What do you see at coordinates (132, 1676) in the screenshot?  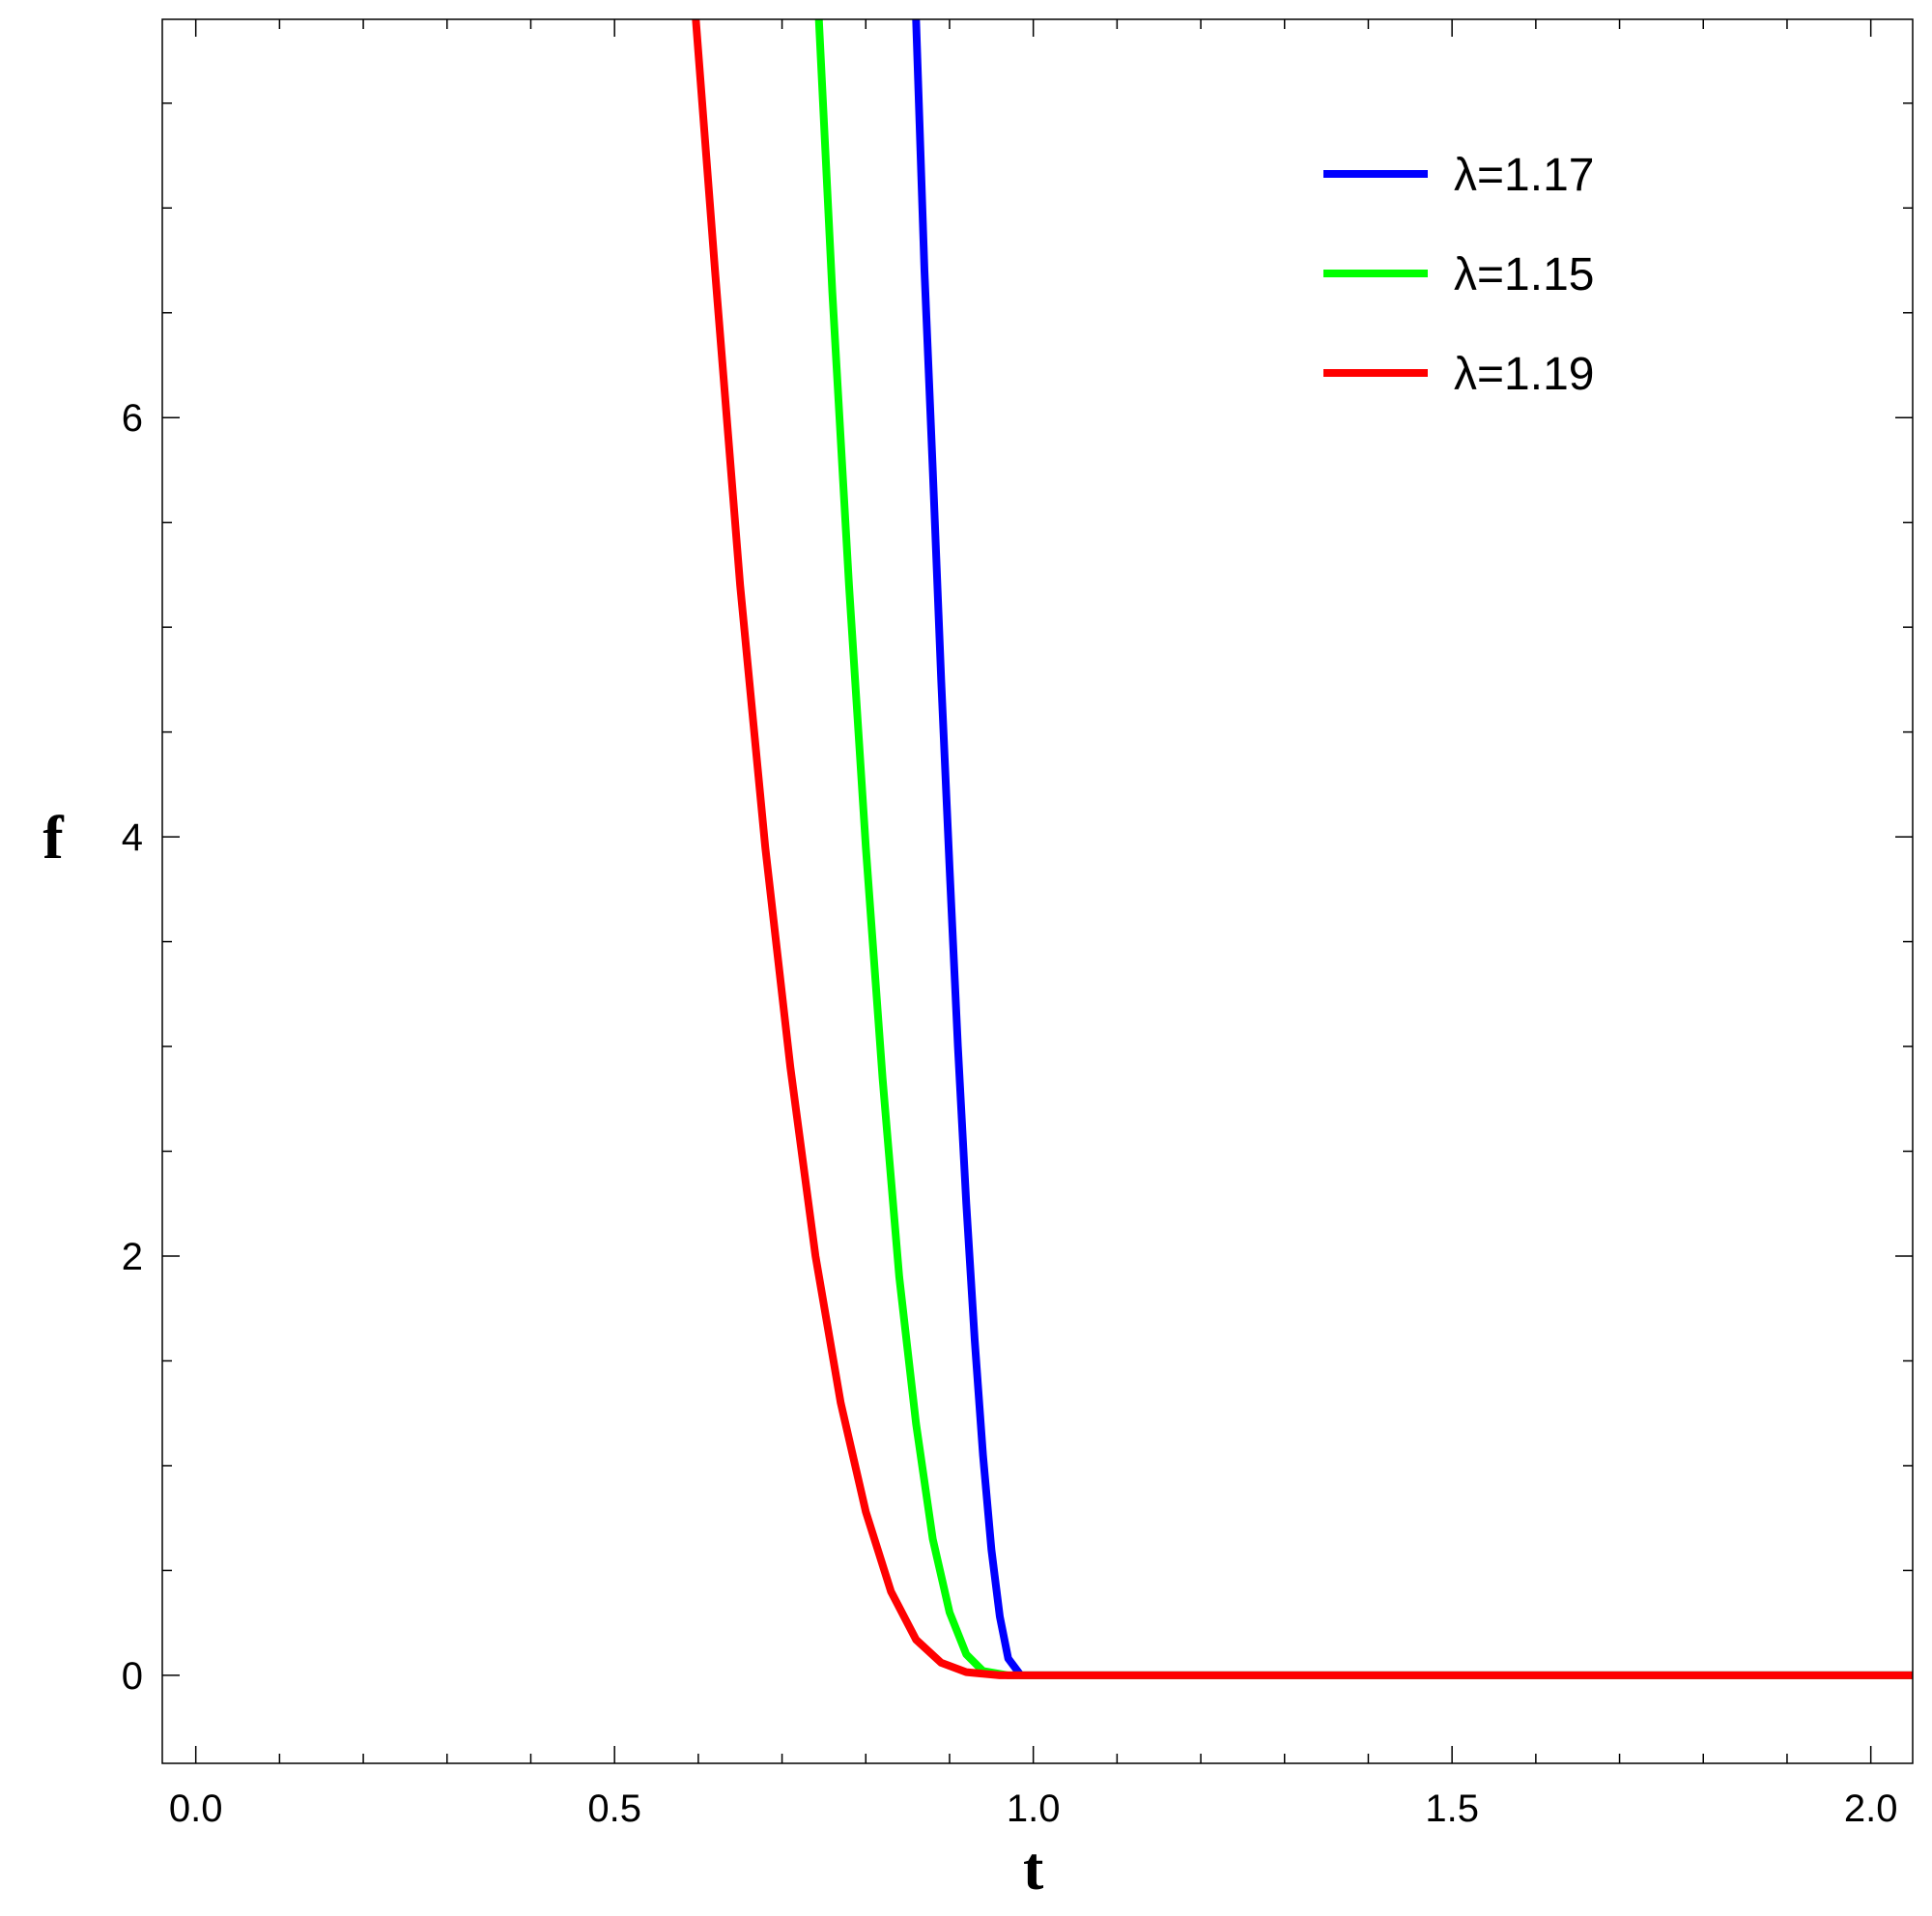 I see `y-tick-label: 0` at bounding box center [132, 1676].